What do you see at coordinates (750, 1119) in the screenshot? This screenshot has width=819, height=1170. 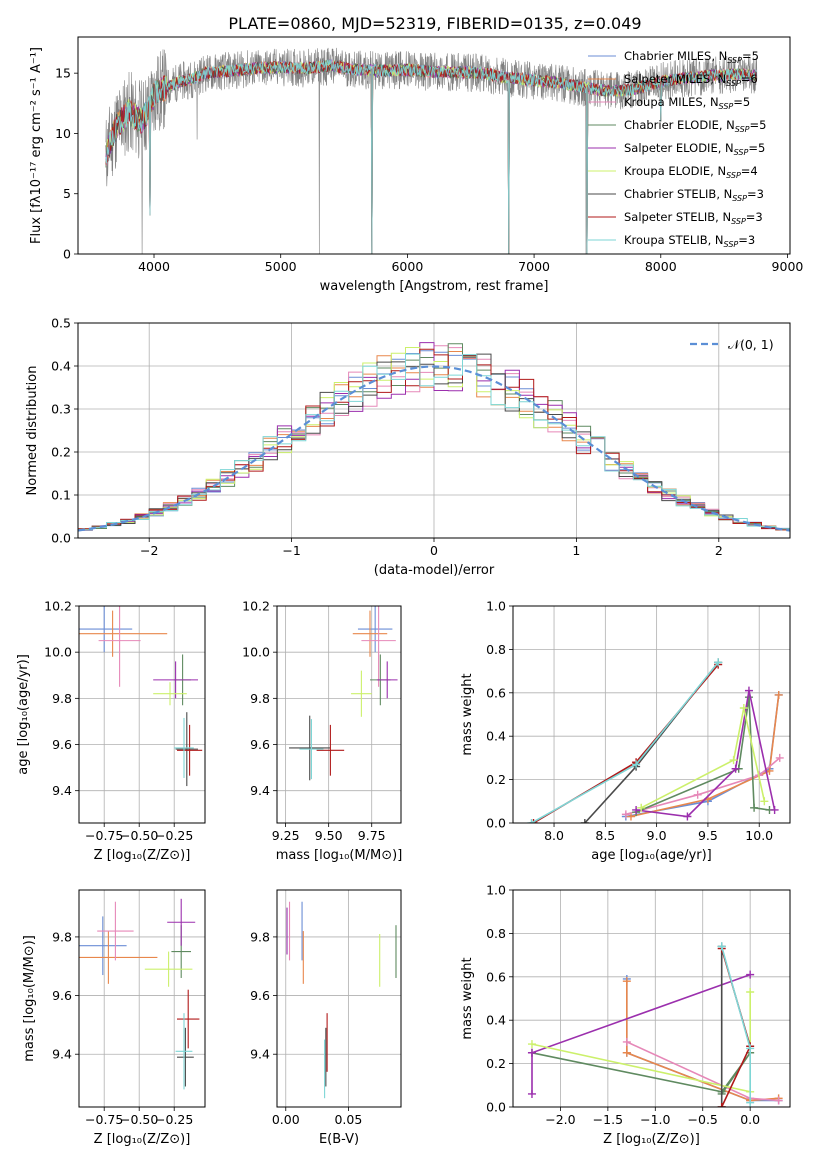 I see `x-tick-label: 0.0` at bounding box center [750, 1119].